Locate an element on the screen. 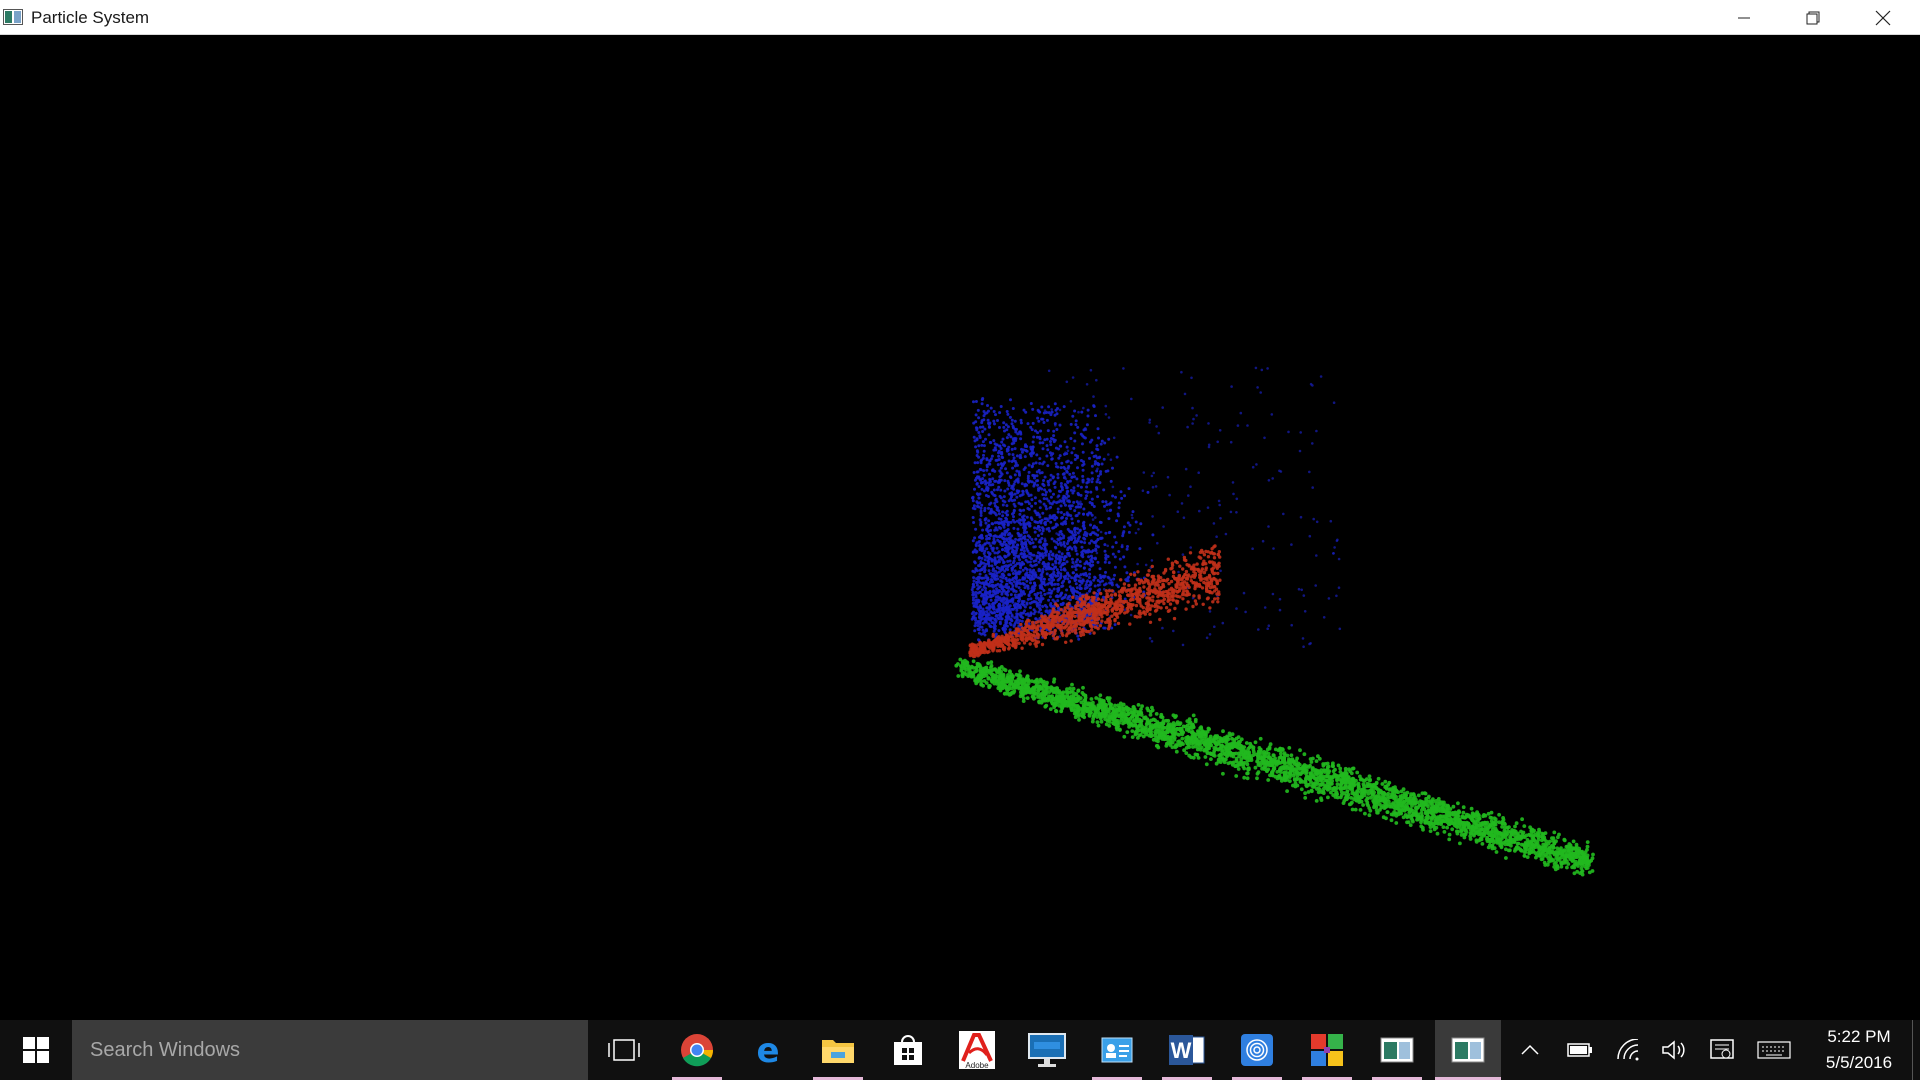  word-icon: W is located at coordinates (1187, 1050).